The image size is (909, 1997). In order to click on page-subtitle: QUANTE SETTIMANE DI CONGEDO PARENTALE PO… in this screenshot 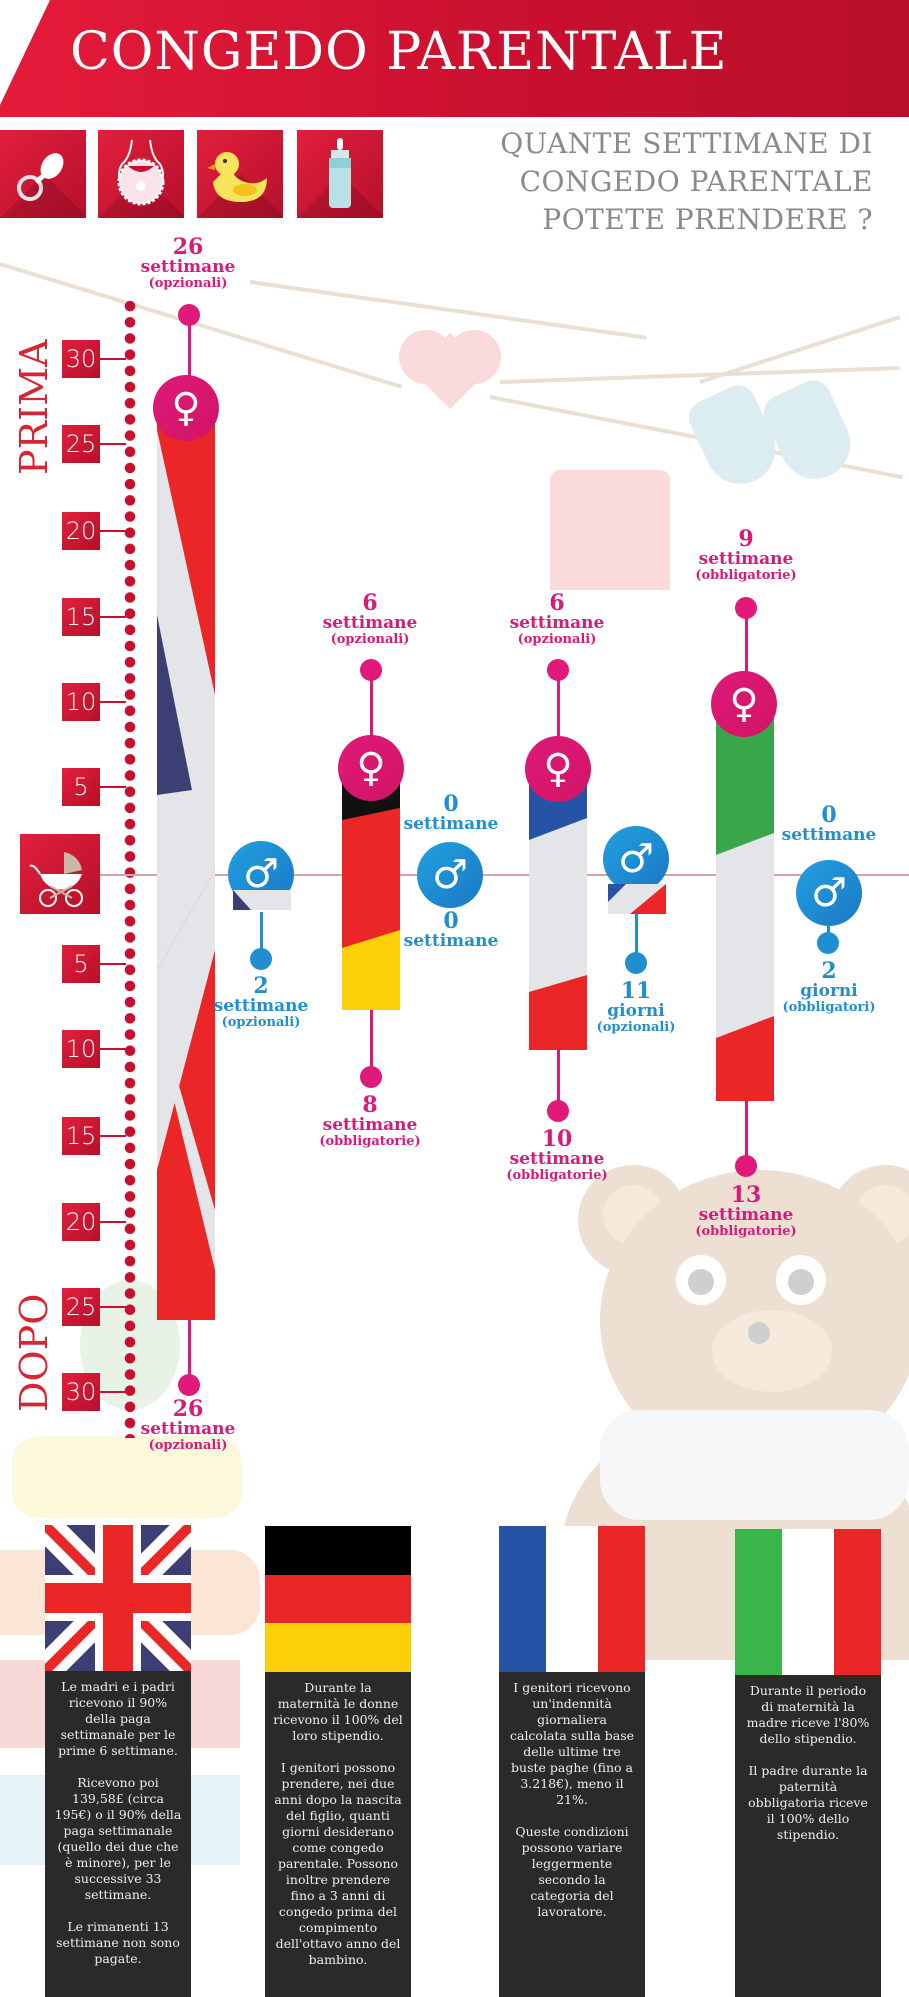, I will do `click(686, 181)`.